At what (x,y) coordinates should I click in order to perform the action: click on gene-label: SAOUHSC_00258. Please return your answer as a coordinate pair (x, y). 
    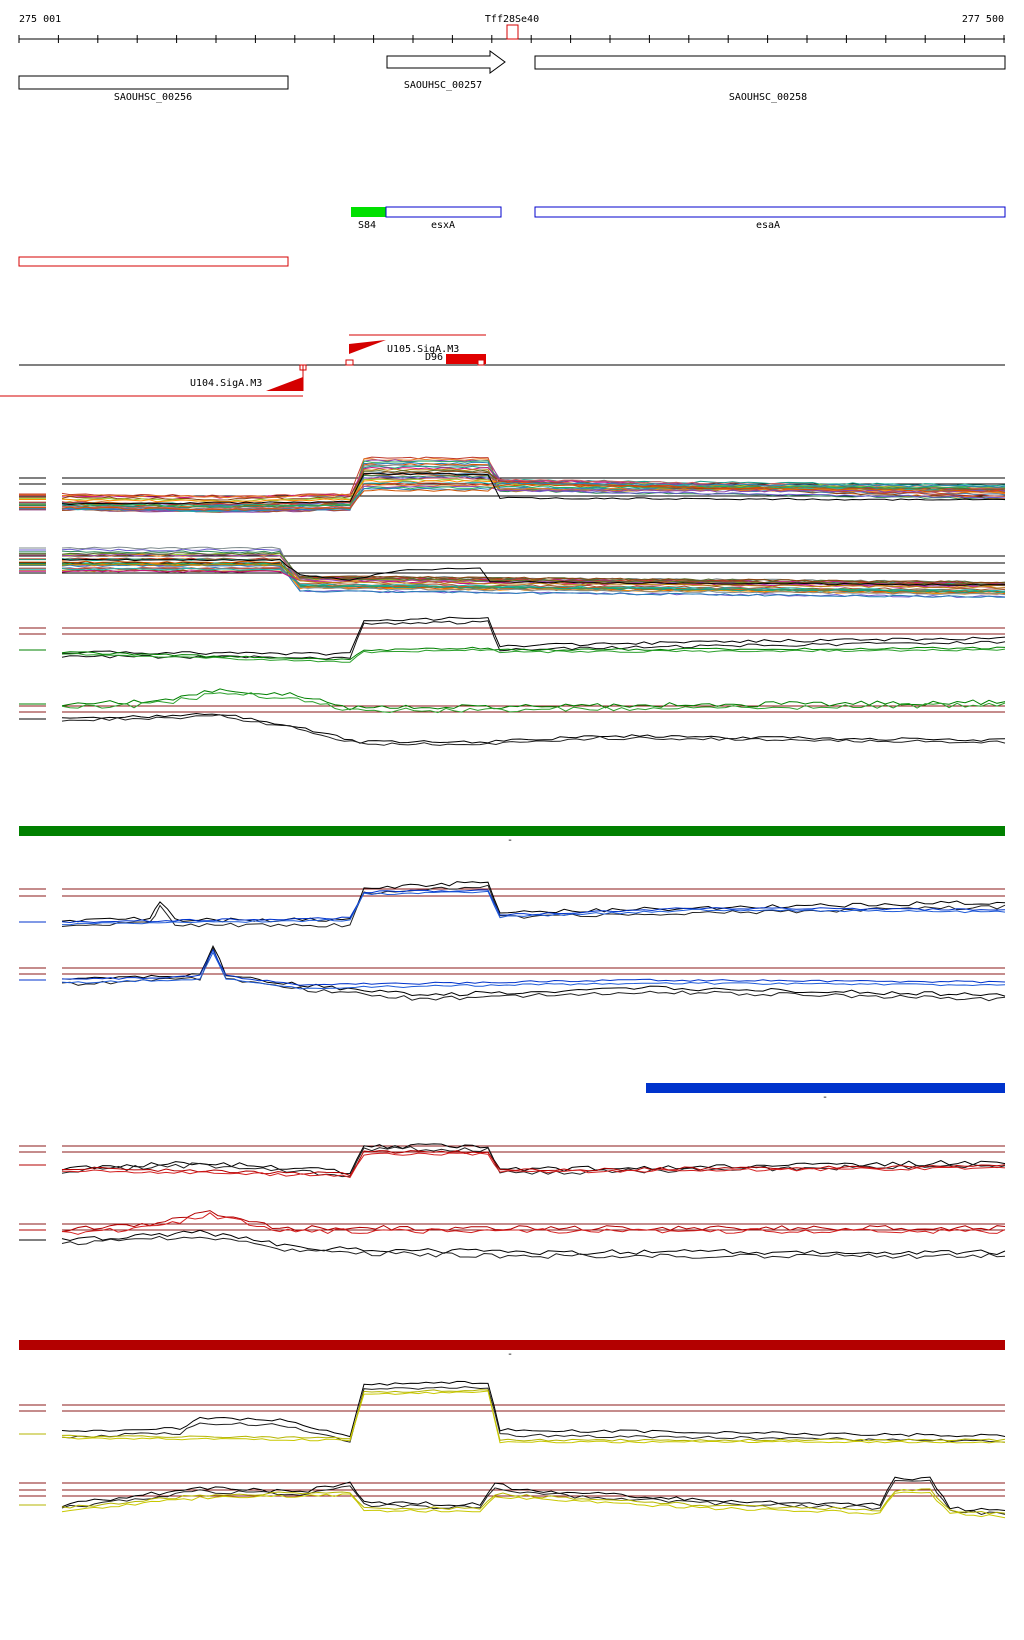
    Looking at the image, I should click on (768, 97).